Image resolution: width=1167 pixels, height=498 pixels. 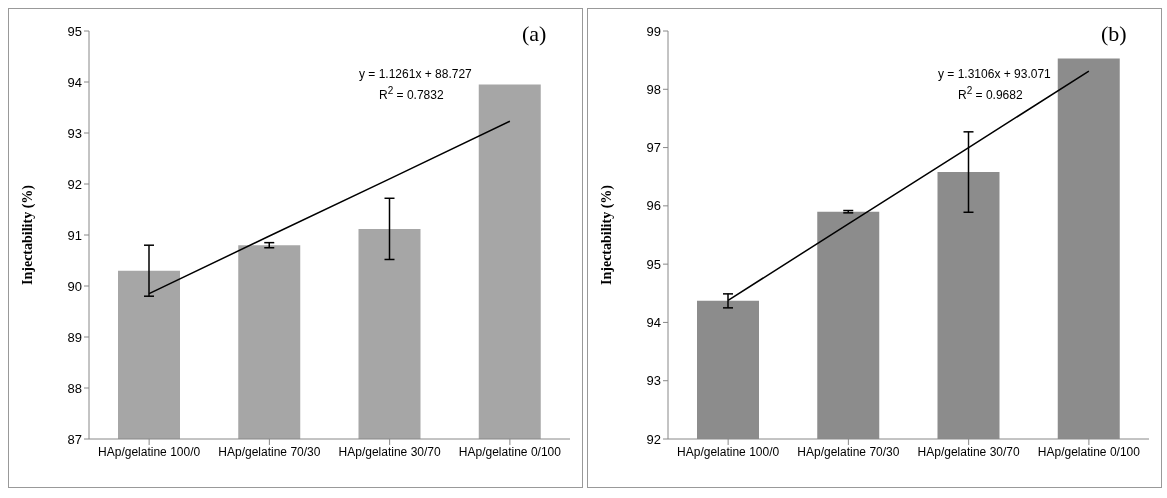 I want to click on y-tick-label: 97, so click(x=653, y=148).